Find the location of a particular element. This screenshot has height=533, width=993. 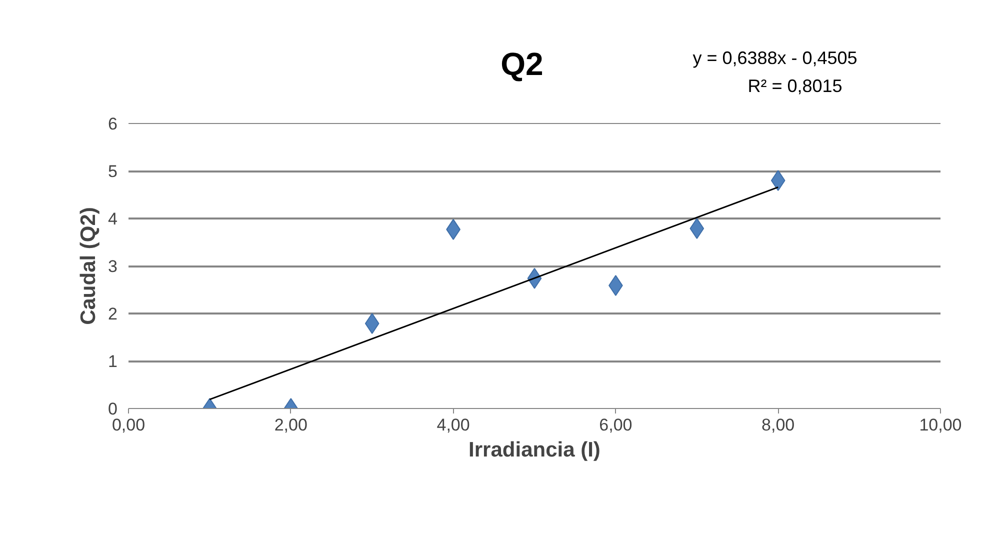

x-tick-label: 6,00 is located at coordinates (615, 425).